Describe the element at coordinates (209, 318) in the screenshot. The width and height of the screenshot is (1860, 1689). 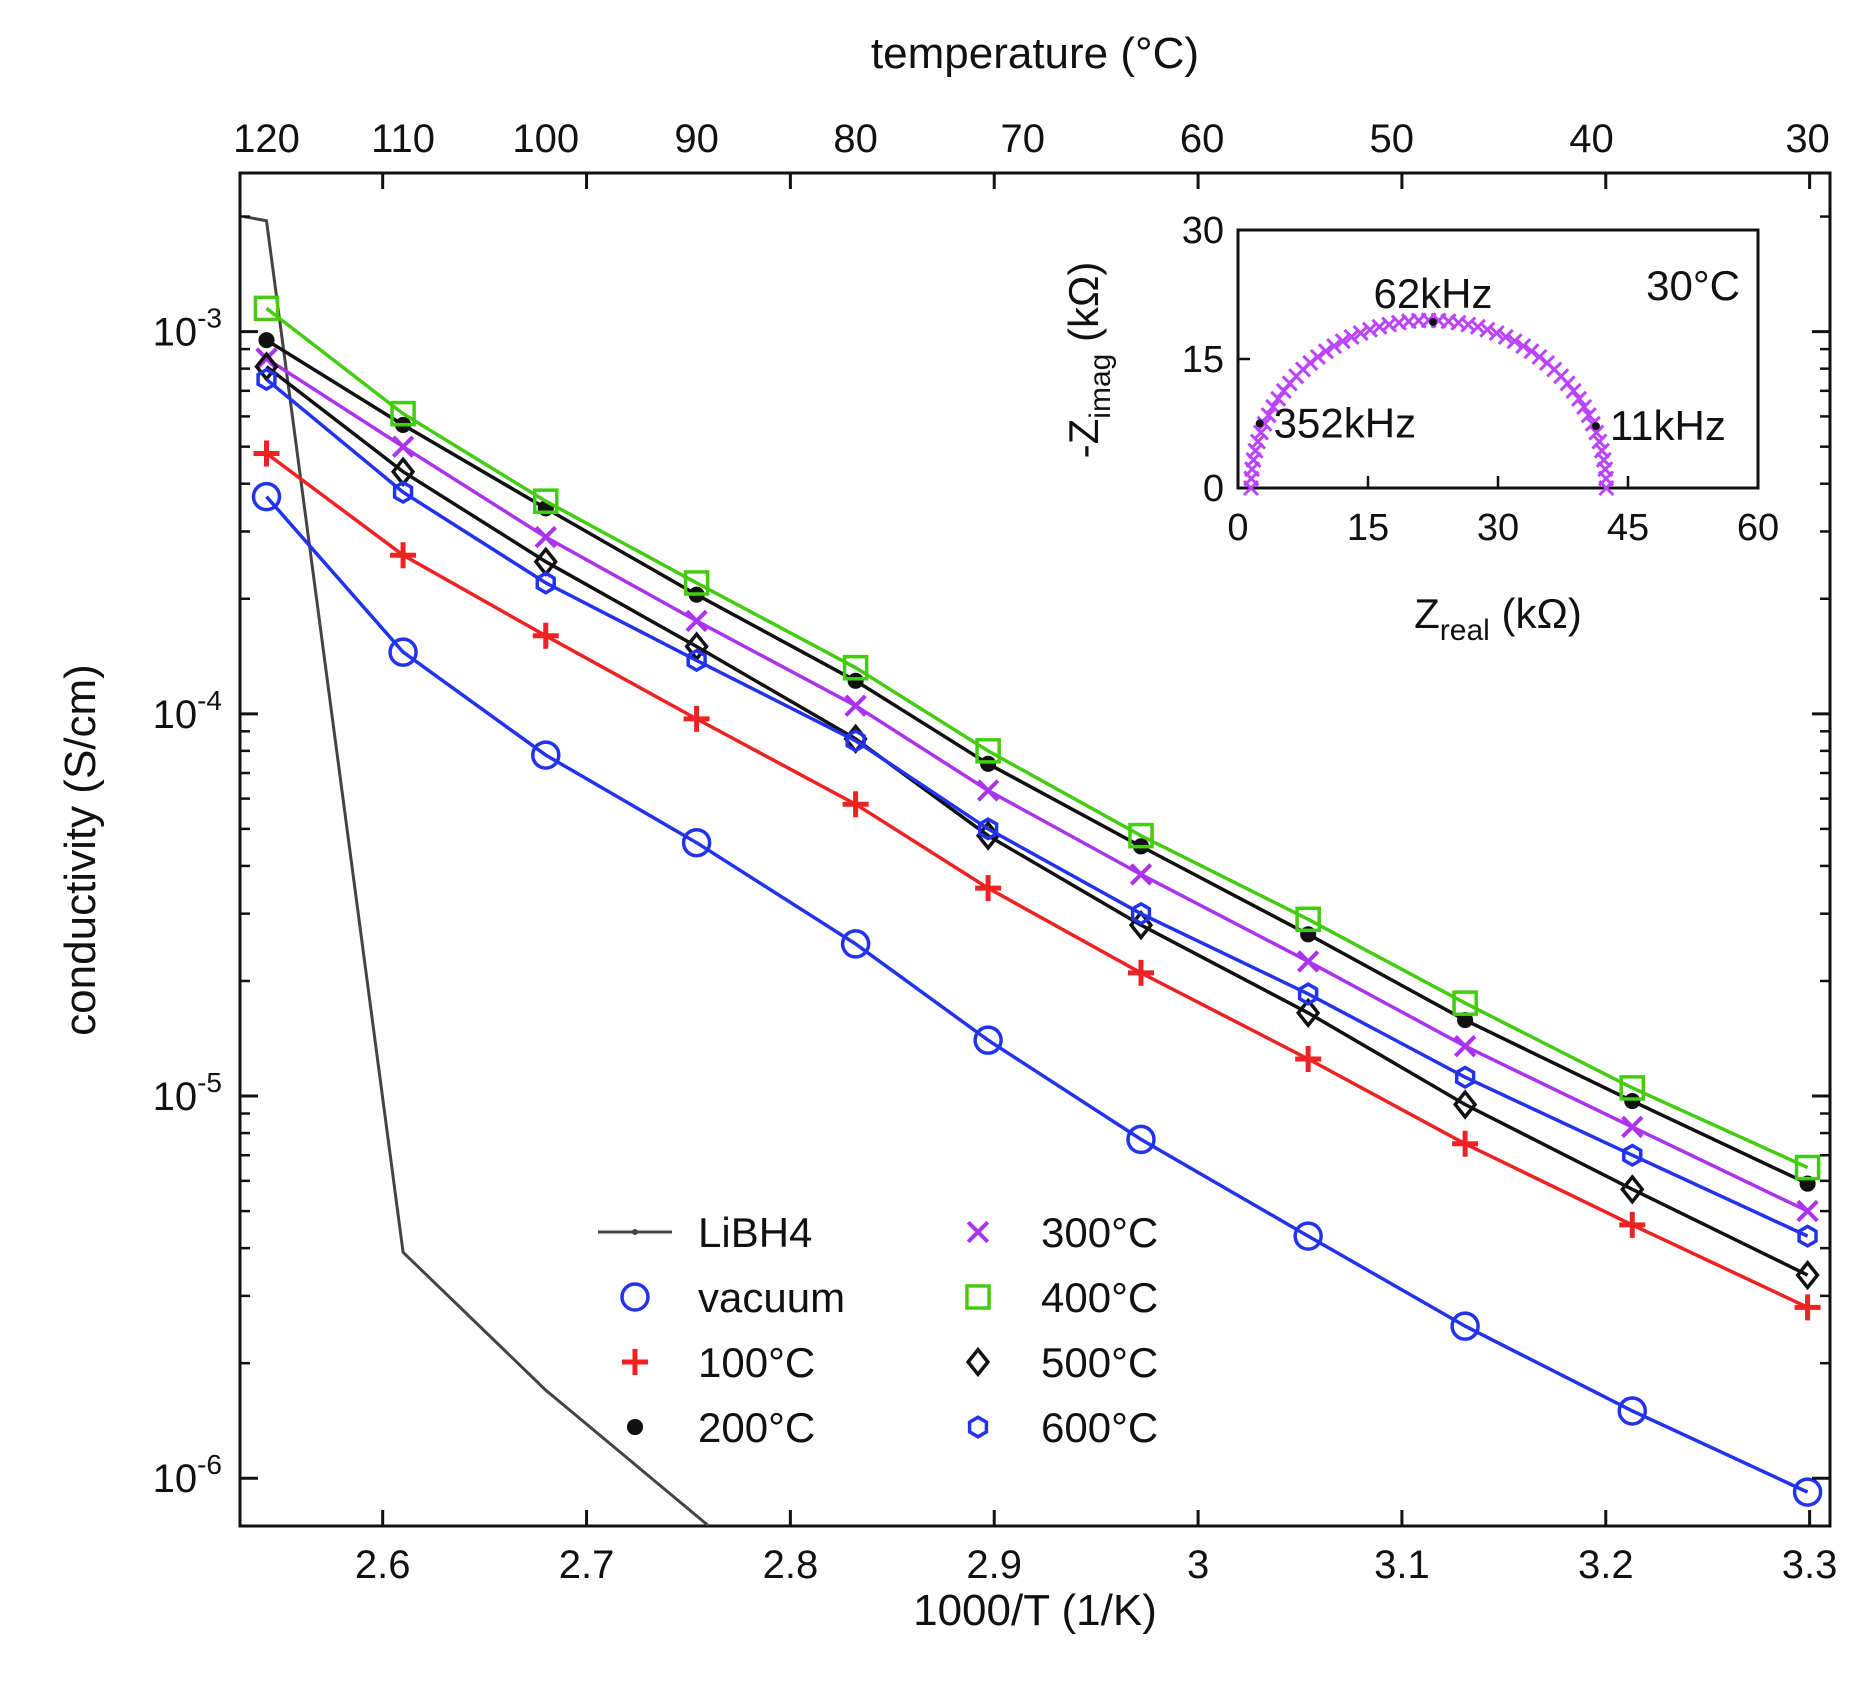
I see `y-tick-exponent: -3` at that location.